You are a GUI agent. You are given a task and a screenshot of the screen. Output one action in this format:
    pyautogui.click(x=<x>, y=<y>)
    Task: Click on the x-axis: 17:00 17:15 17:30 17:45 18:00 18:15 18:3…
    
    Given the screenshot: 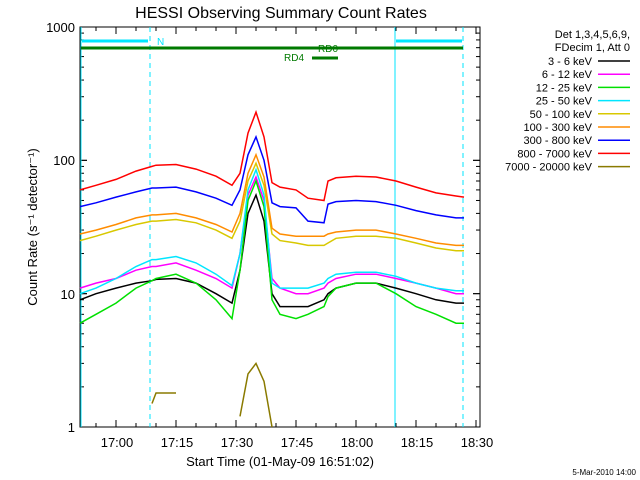 What is the action you would take?
    pyautogui.click(x=297, y=452)
    